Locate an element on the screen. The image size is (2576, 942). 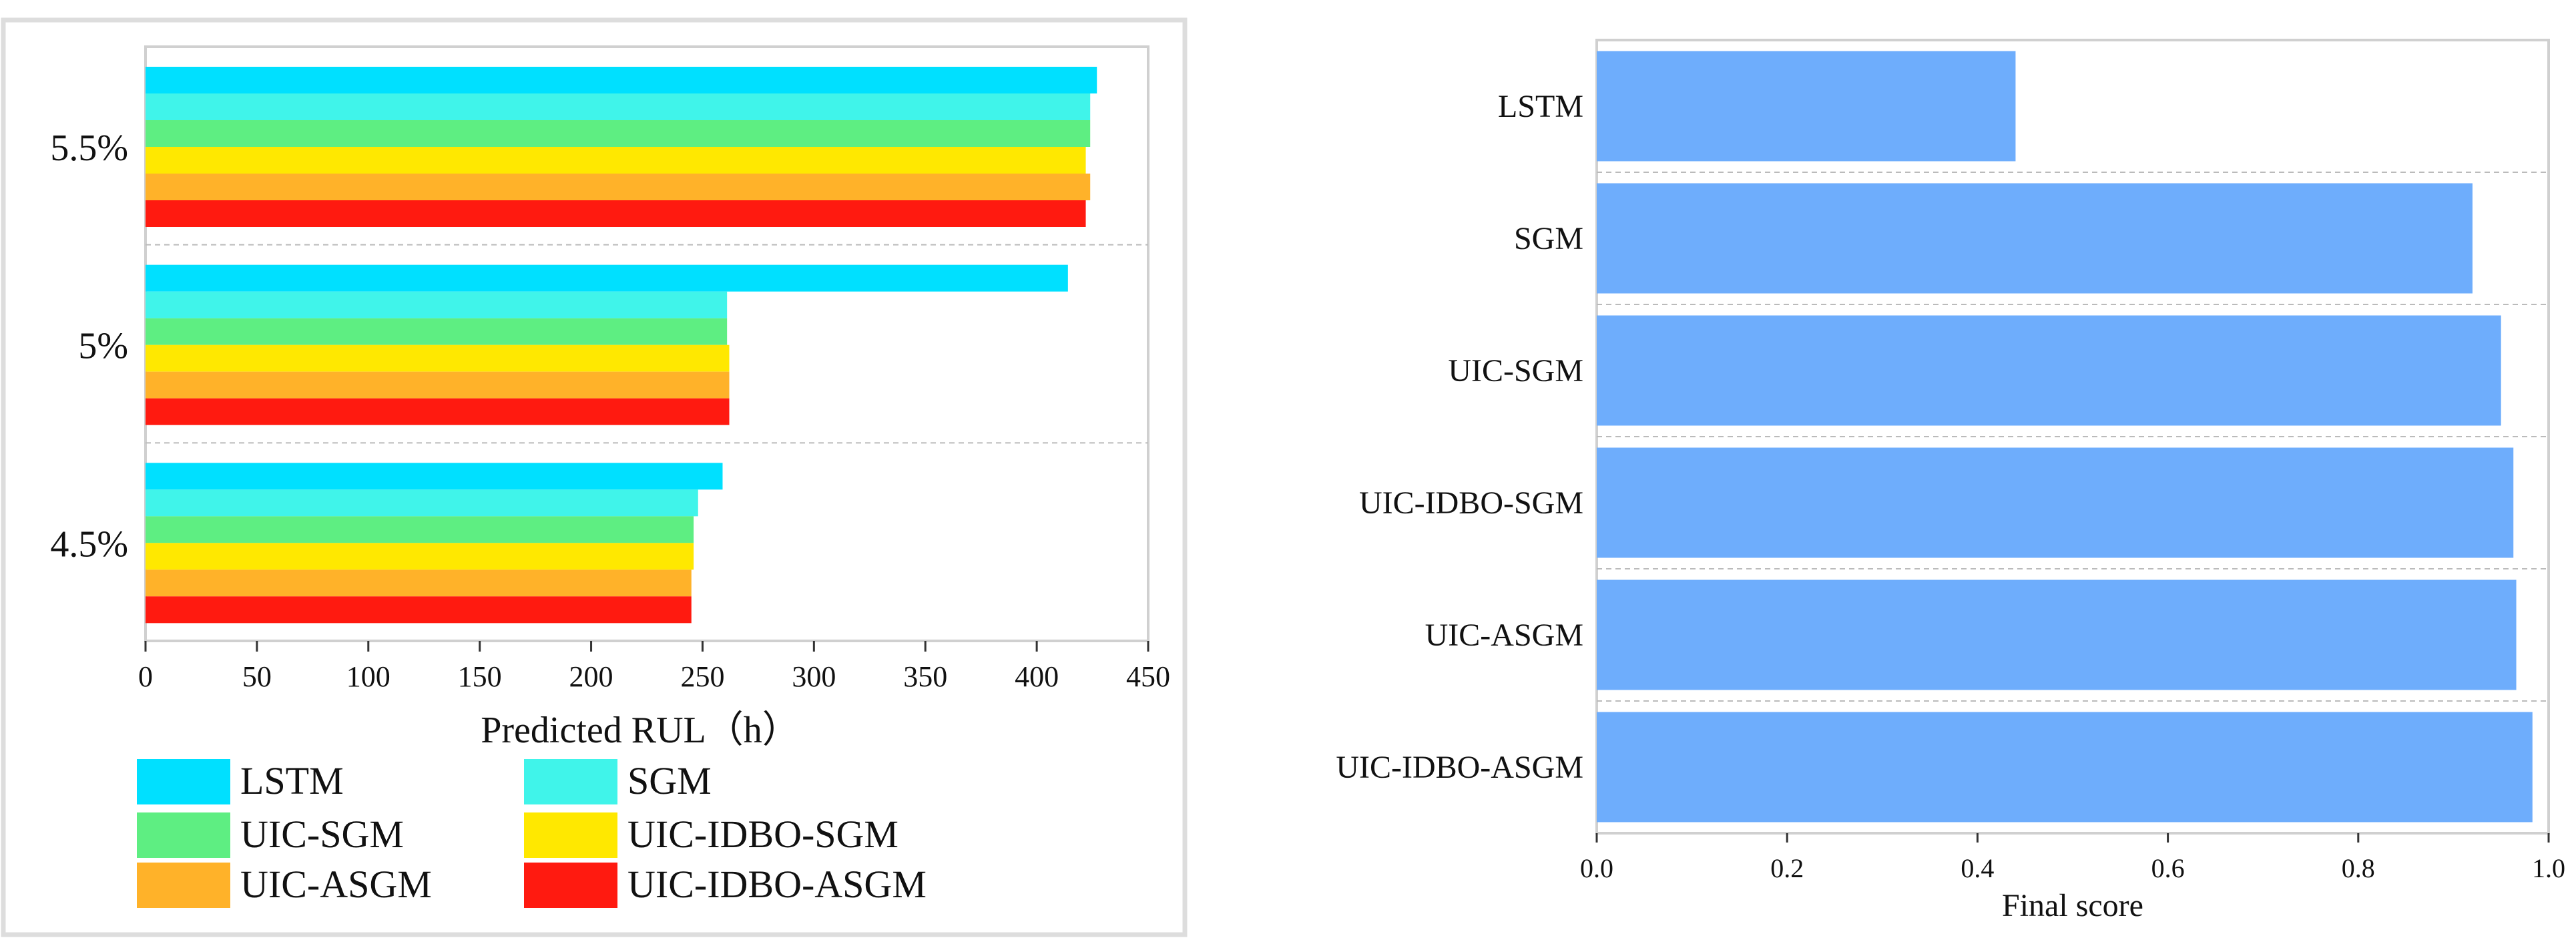
legend-label: UIC-IDBO-ASGM is located at coordinates (777, 885).